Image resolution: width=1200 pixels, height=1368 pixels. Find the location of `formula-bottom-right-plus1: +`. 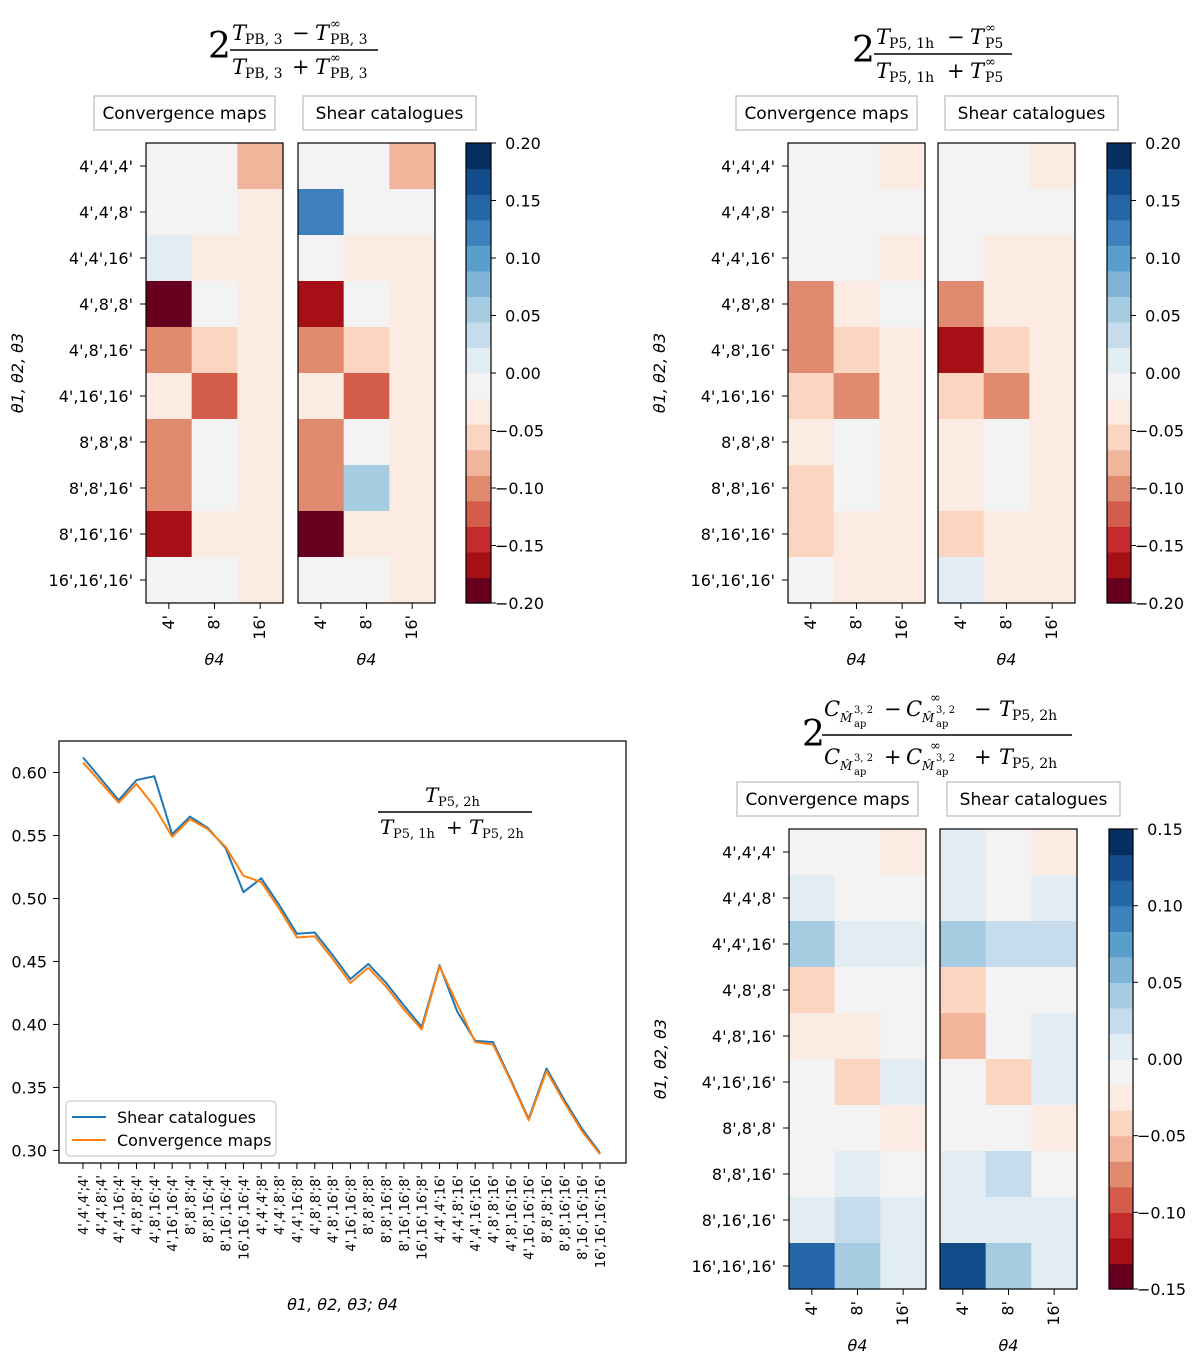

formula-bottom-right-plus1: + is located at coordinates (893, 757).